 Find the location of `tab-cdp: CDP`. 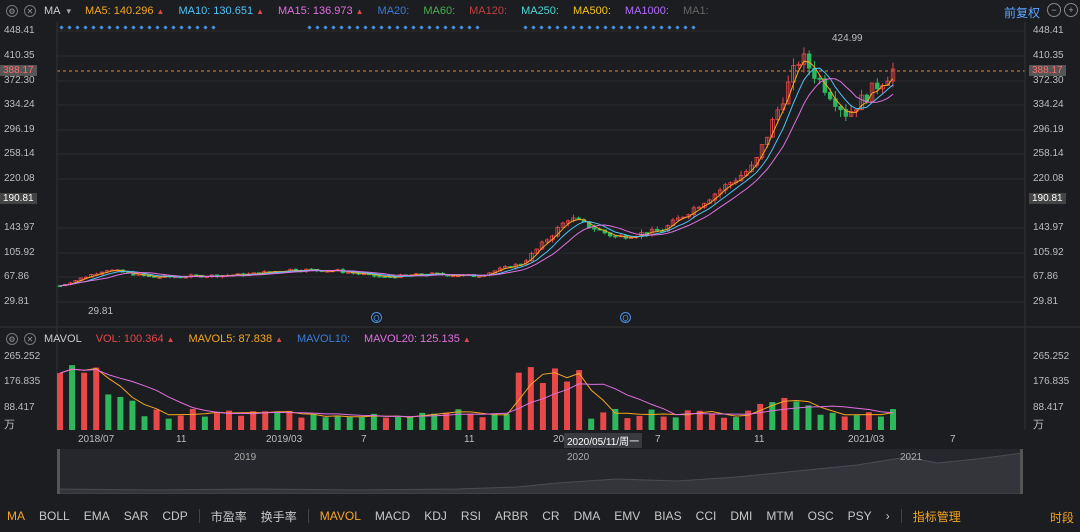

tab-cdp: CDP is located at coordinates (175, 516).